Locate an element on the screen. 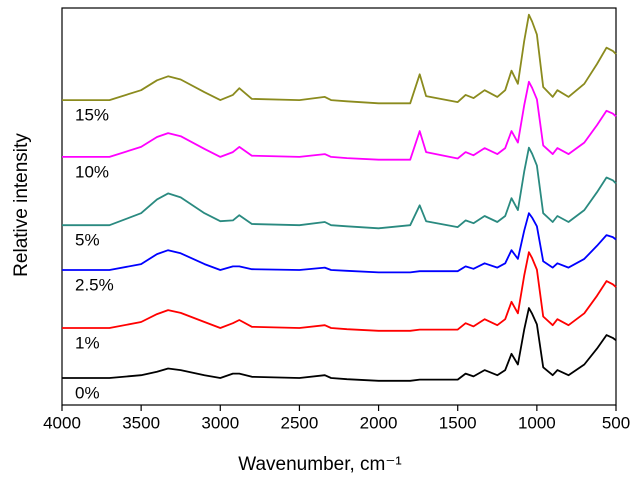 This screenshot has height=491, width=632. x-tick-label: 3500 is located at coordinates (141, 422).